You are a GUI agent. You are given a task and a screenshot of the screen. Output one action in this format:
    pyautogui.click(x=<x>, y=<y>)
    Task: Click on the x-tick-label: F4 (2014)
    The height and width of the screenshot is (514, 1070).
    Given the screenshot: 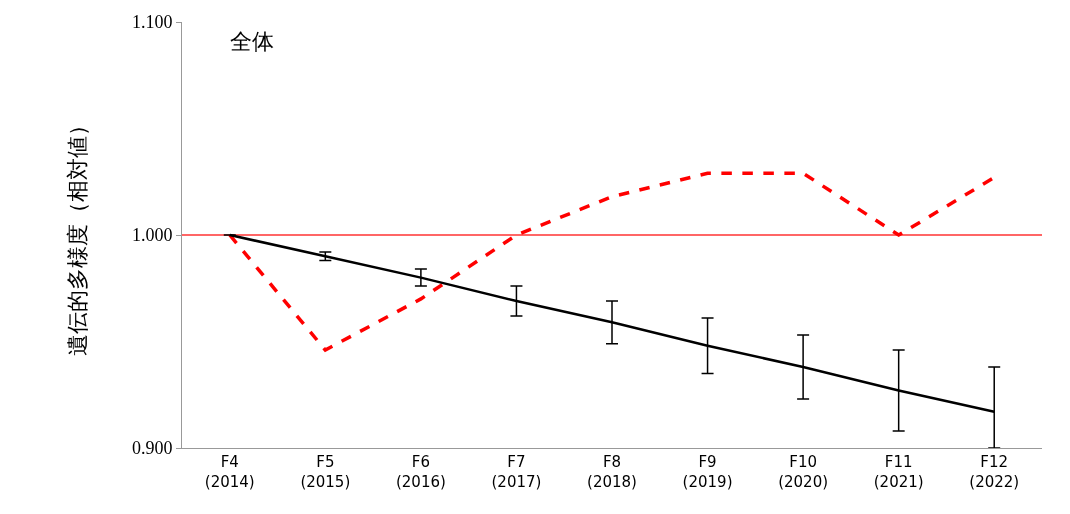 What is the action you would take?
    pyautogui.click(x=229, y=472)
    